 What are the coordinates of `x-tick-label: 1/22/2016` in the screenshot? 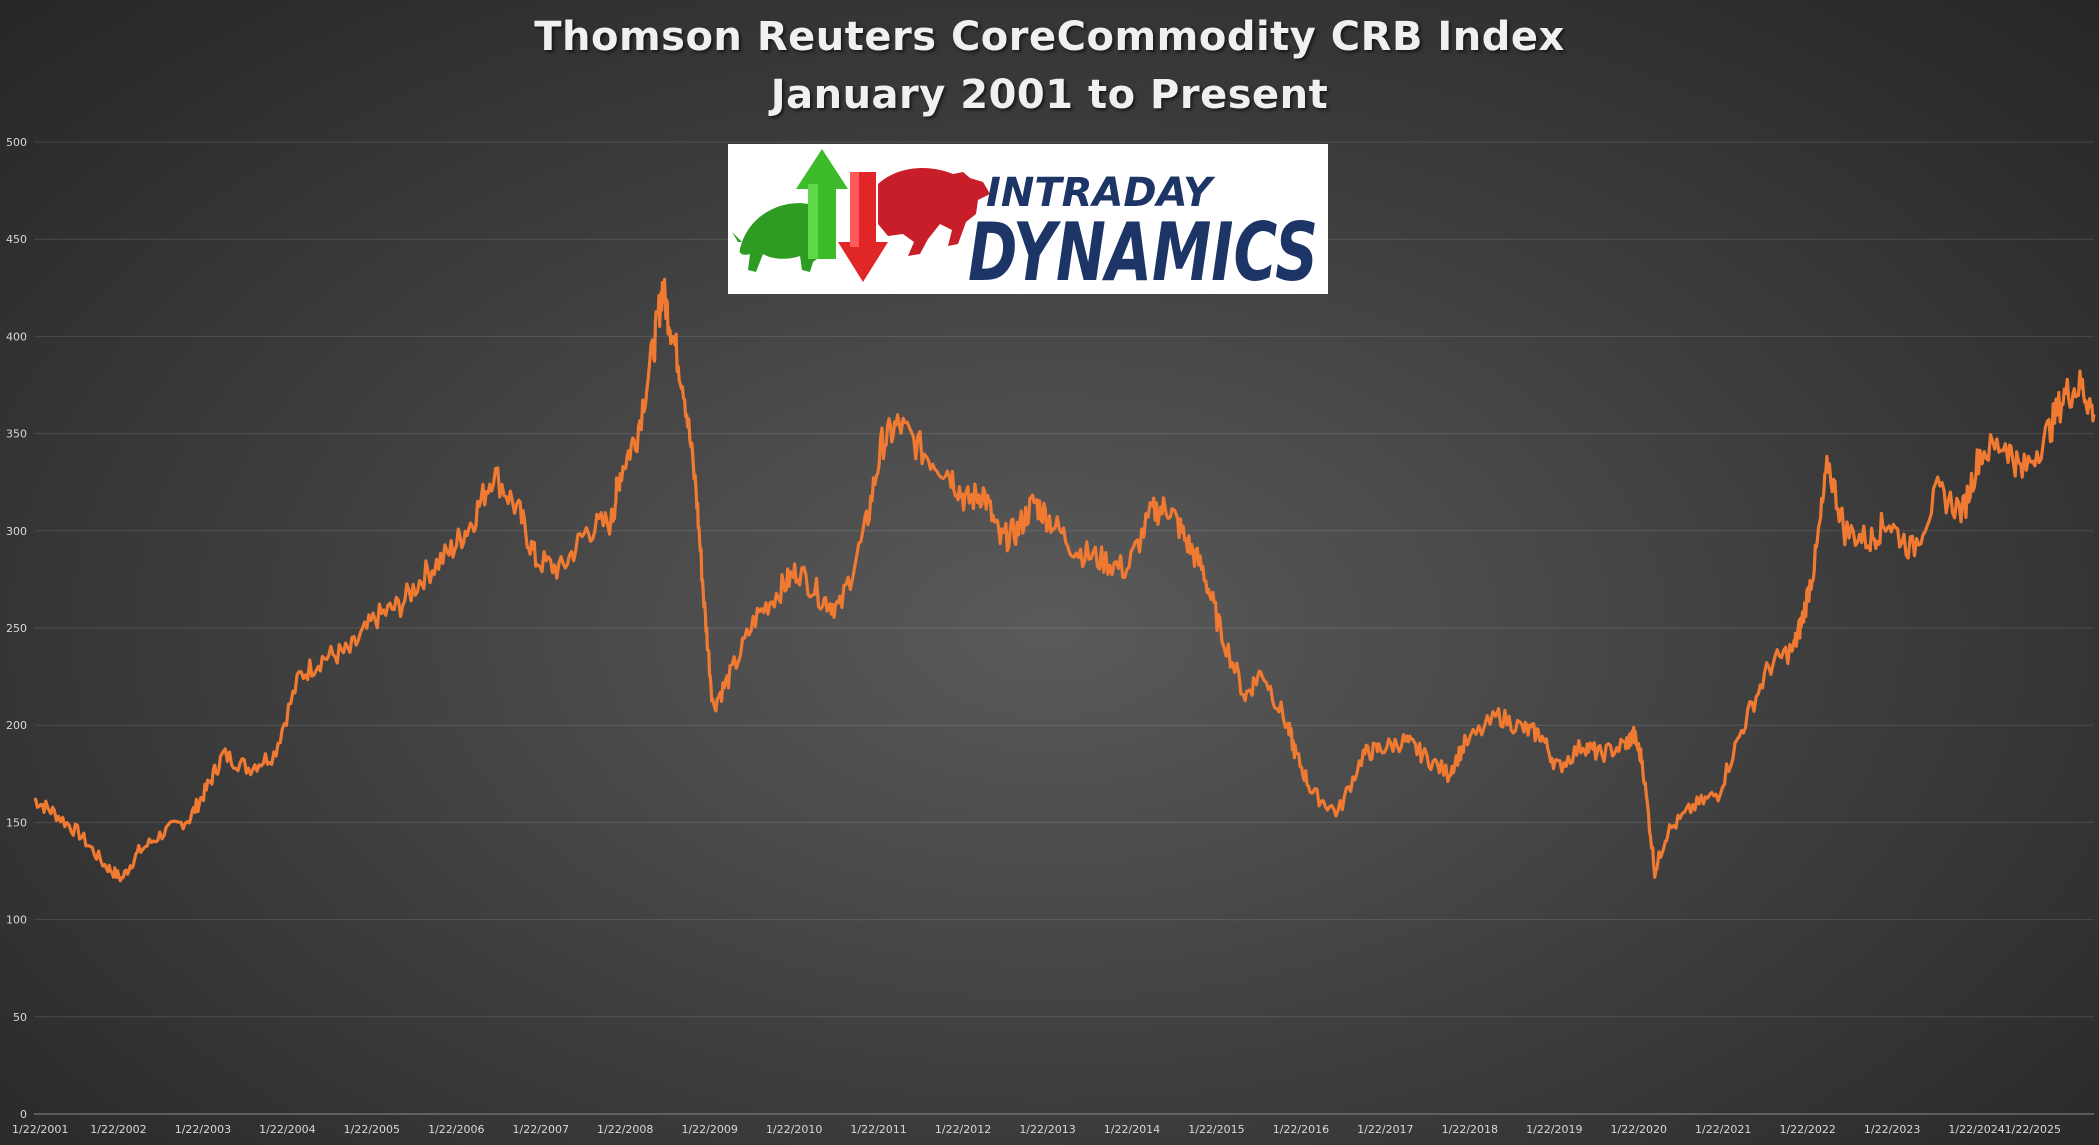 It's located at (1301, 1129).